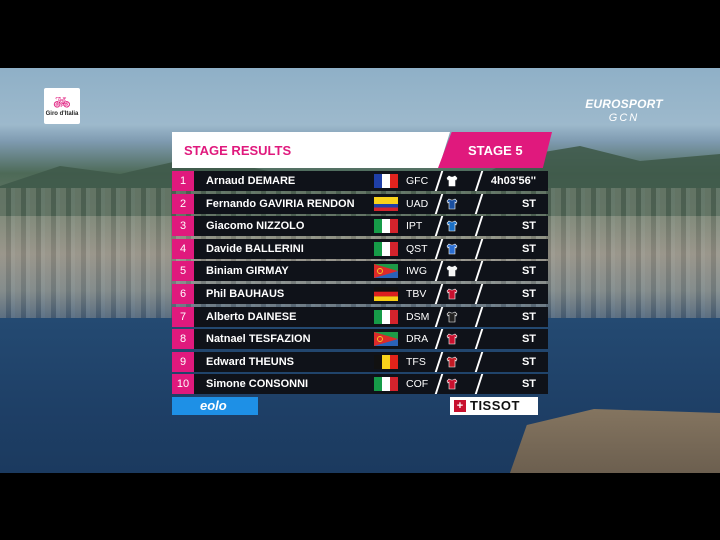 This screenshot has width=720, height=540. I want to click on rank-position: 10, so click(183, 384).